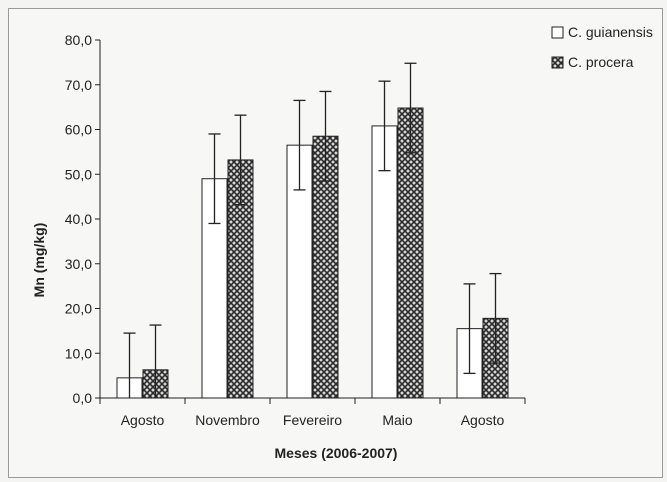  I want to click on legend-swatch-c-guianensis, so click(557, 32).